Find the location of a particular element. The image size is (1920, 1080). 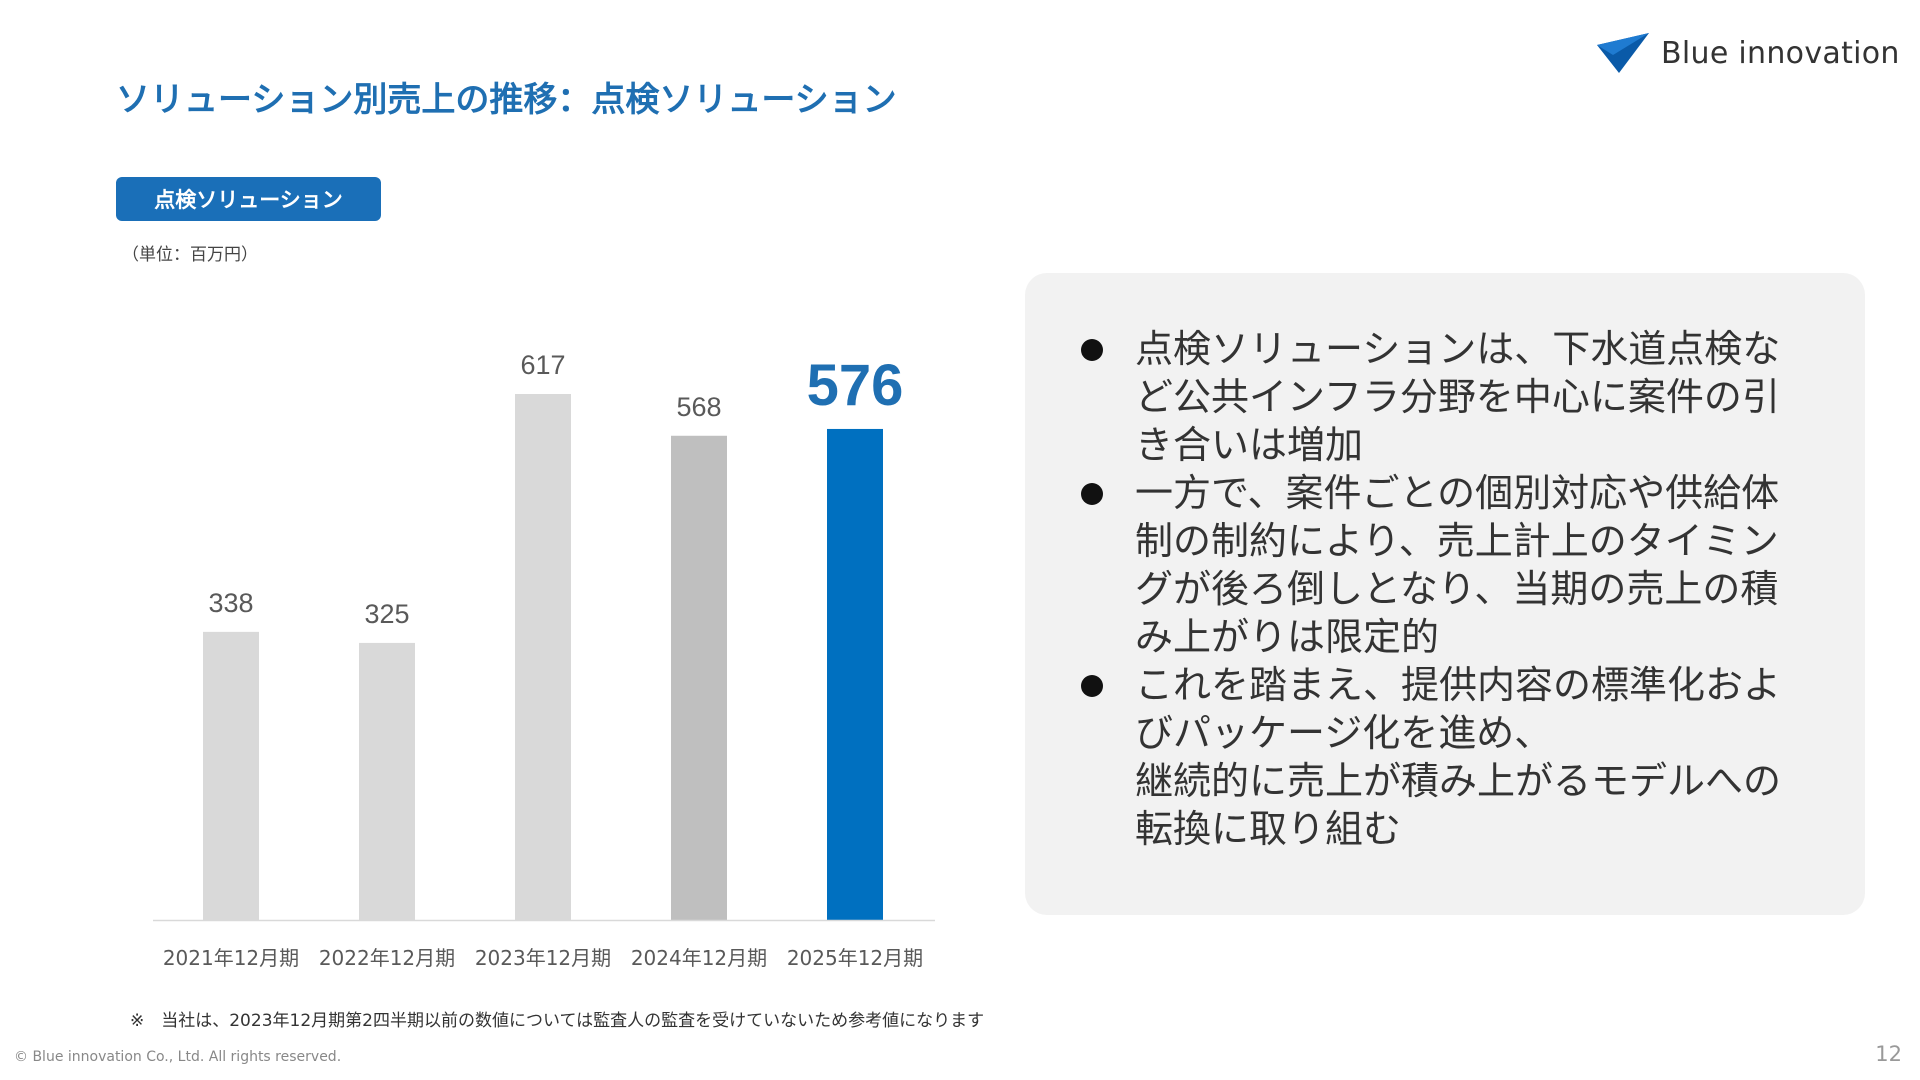

bar-2025年12月期 is located at coordinates (855, 674).